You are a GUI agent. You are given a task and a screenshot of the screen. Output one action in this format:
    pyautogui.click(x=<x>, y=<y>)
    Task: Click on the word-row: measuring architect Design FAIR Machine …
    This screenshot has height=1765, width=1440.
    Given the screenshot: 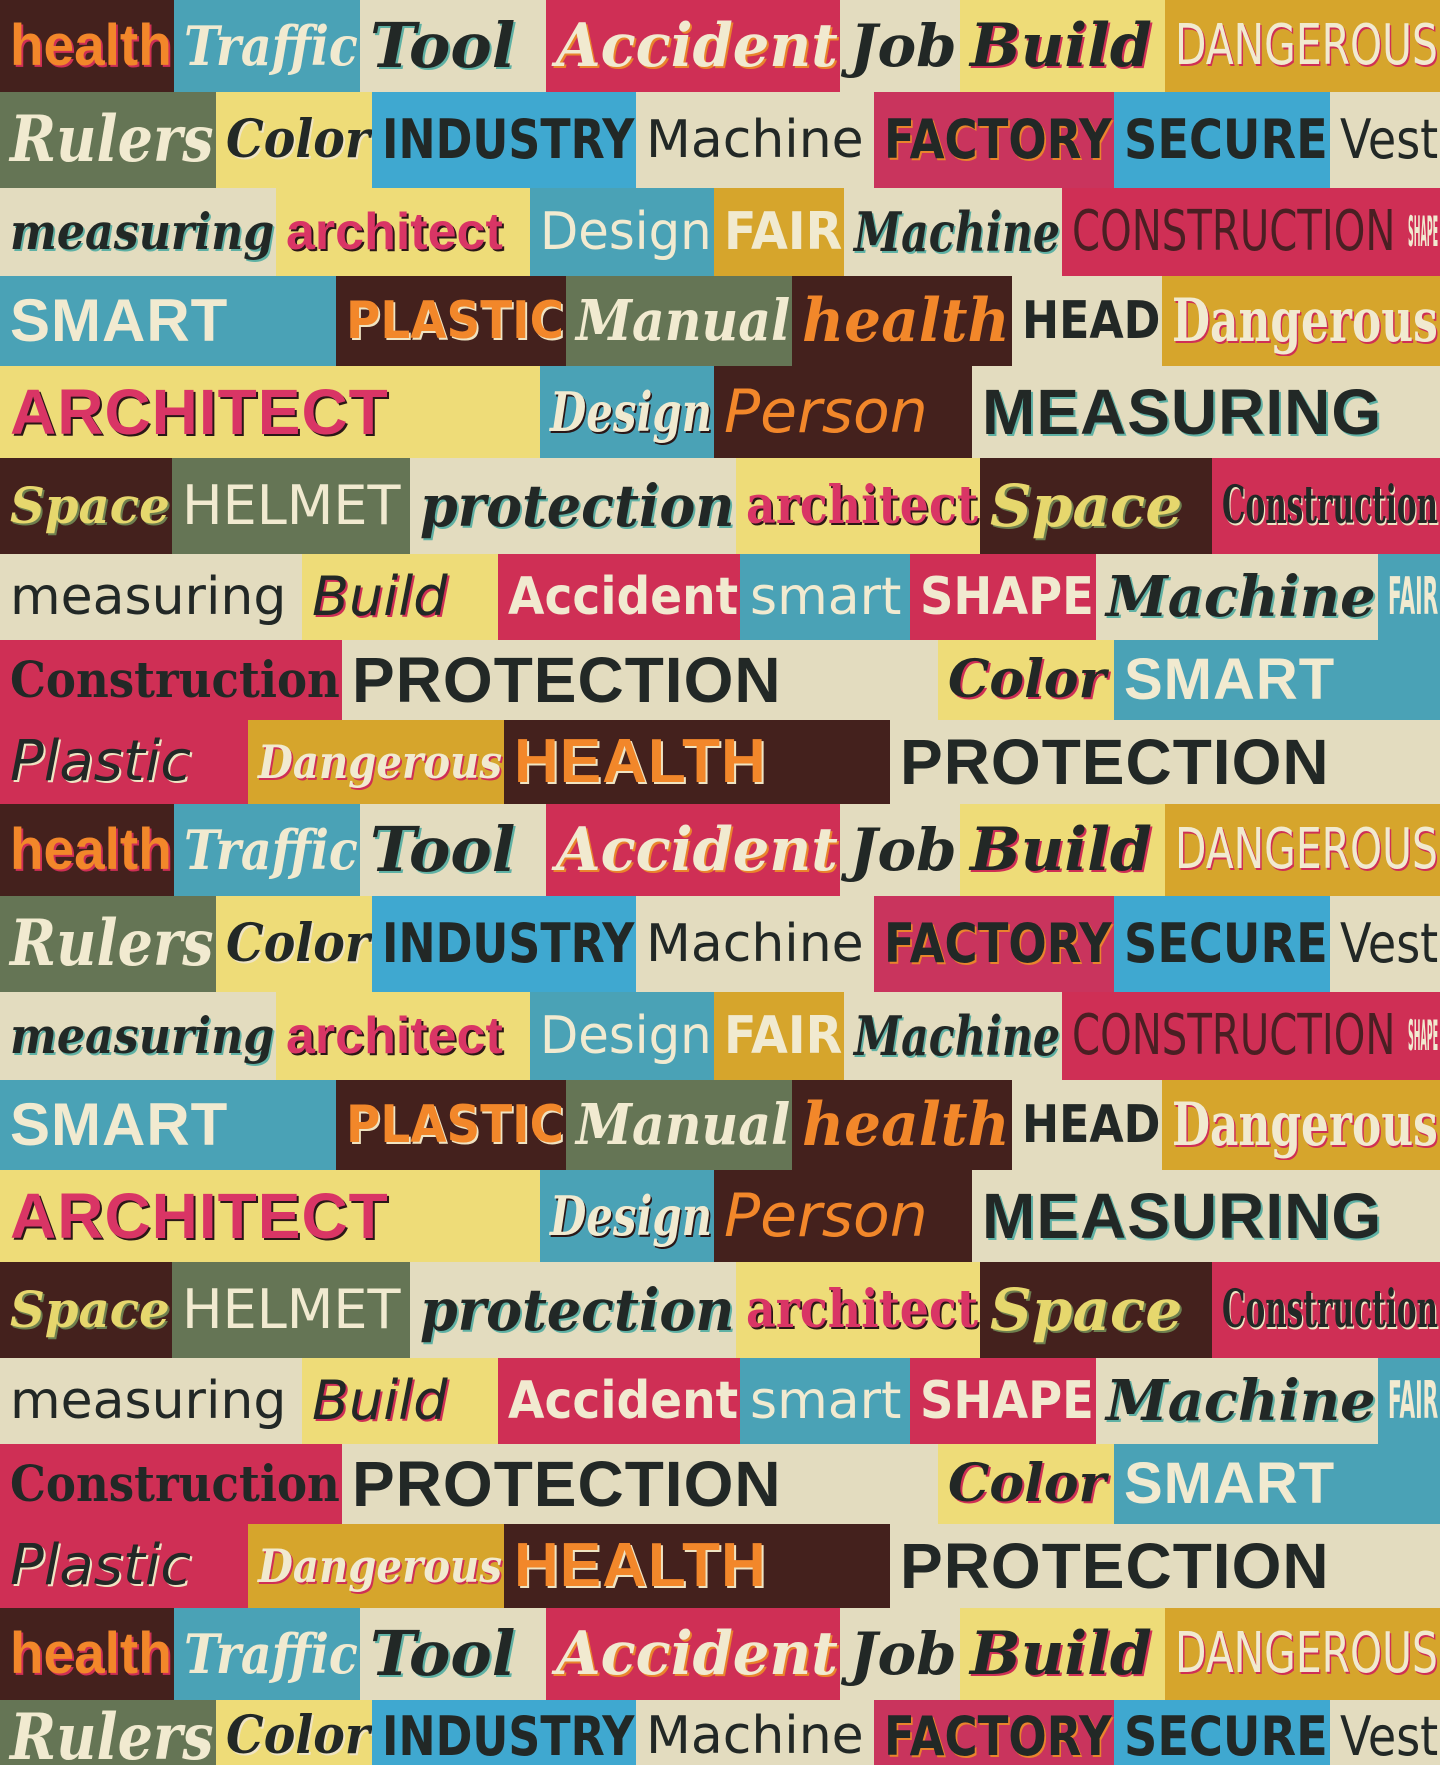 What is the action you would take?
    pyautogui.click(x=720, y=232)
    